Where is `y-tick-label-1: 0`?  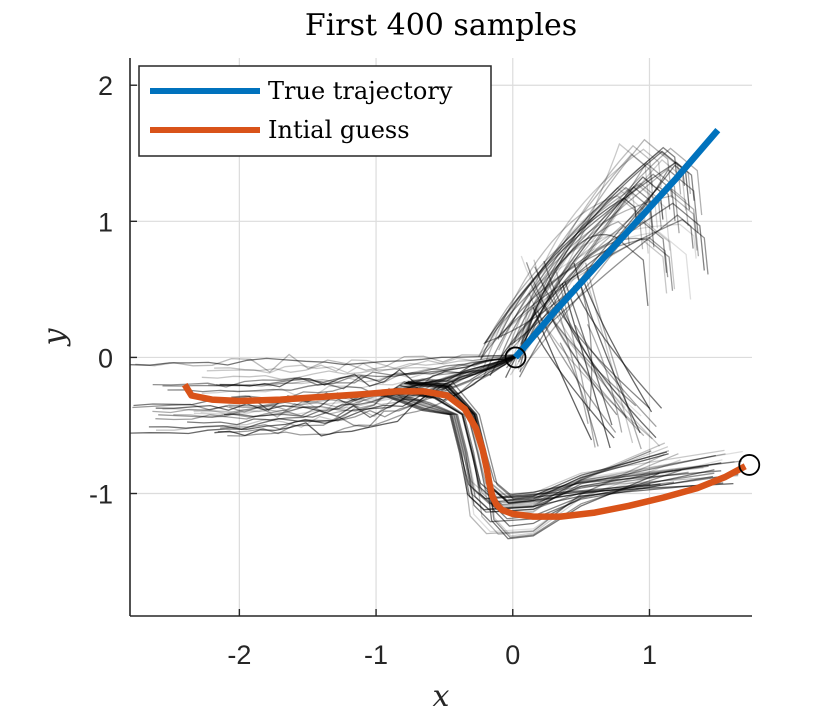 y-tick-label-1: 0 is located at coordinates (105, 358).